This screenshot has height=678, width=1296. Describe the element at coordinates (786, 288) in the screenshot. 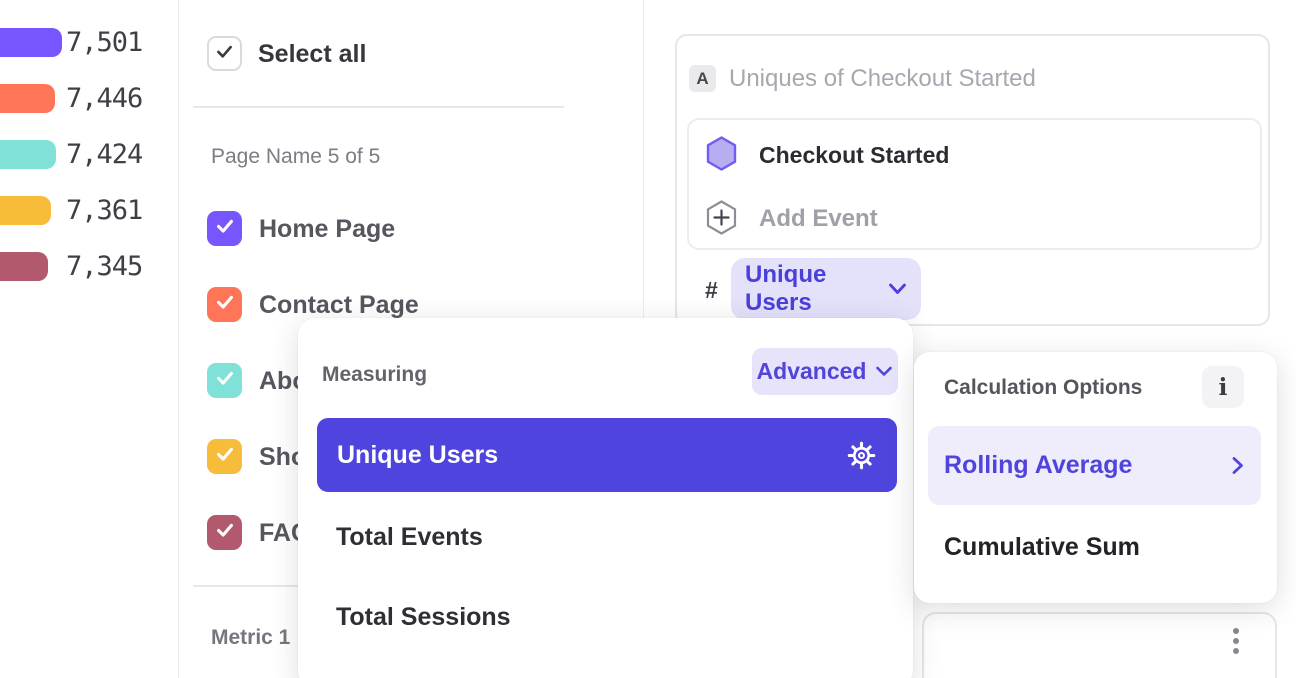

I see `measurement-value: Unique Users` at that location.